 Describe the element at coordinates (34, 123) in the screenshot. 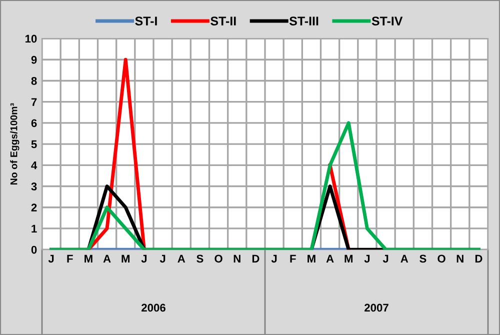

I see `y-tick-label: 6` at that location.